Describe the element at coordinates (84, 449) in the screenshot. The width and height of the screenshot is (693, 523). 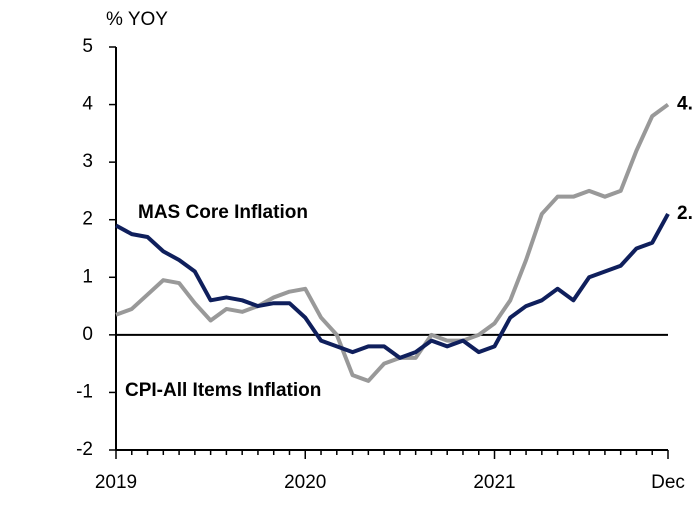
I see `y-tick-label: -2` at that location.